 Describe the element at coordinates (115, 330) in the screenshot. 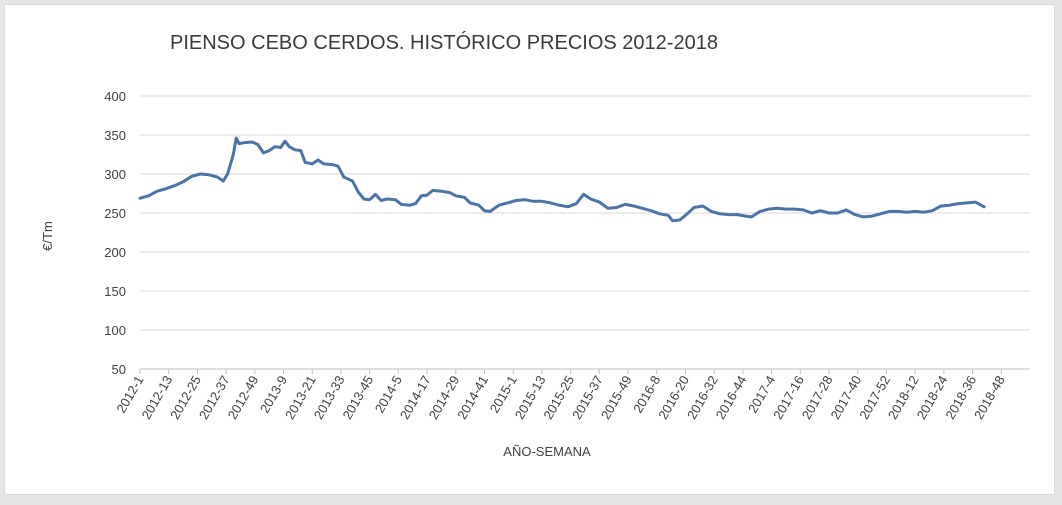

I see `y-tick-label: 100` at that location.